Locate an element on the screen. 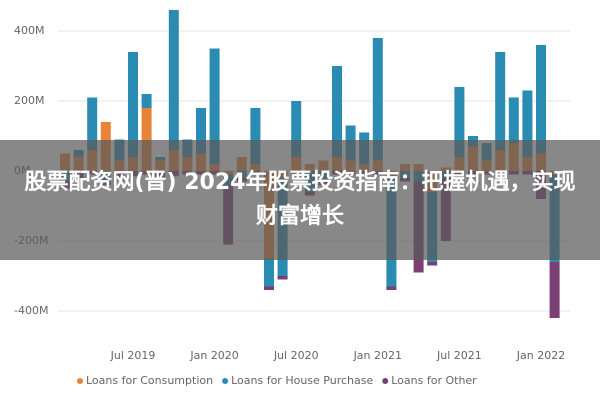  x-tick-label: Jan 2021 is located at coordinates (377, 355).